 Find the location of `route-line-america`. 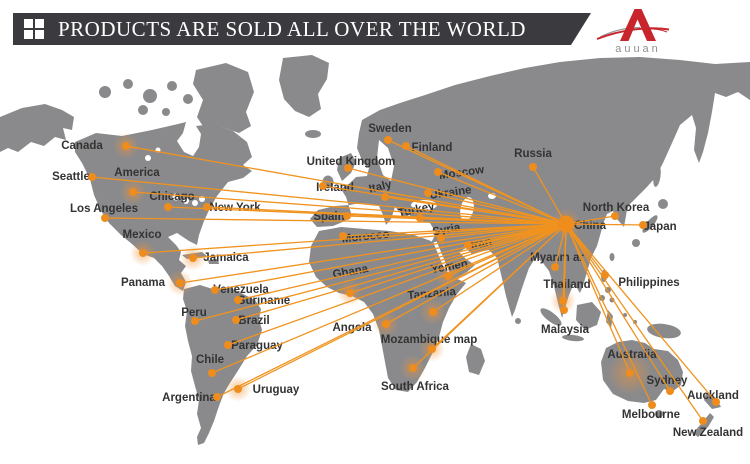

route-line-america is located at coordinates (349, 208).